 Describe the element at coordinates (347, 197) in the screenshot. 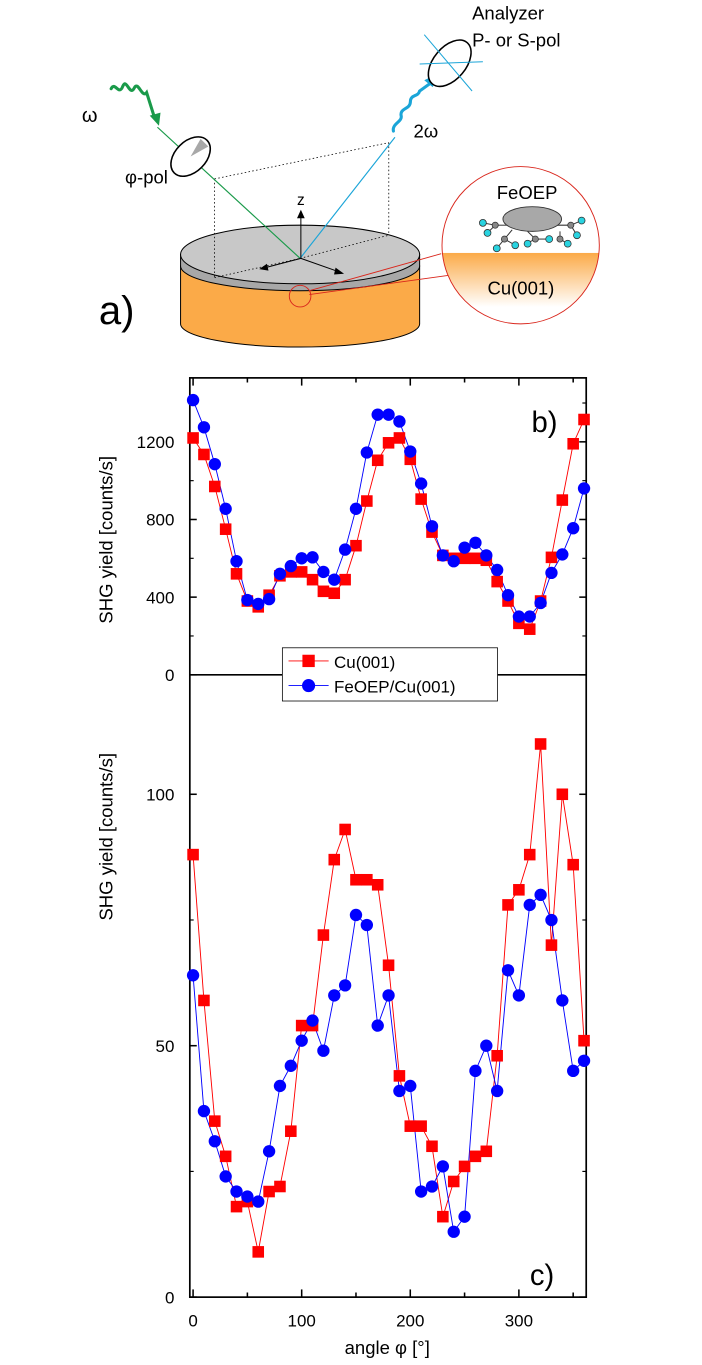

I see `outgoing-beam` at that location.